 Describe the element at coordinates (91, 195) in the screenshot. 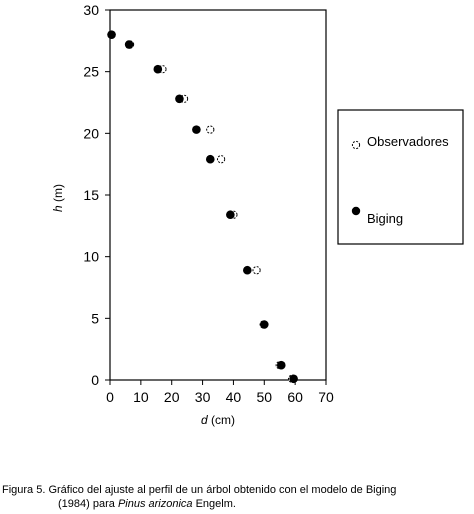

I see `y-tick-label: 15` at that location.